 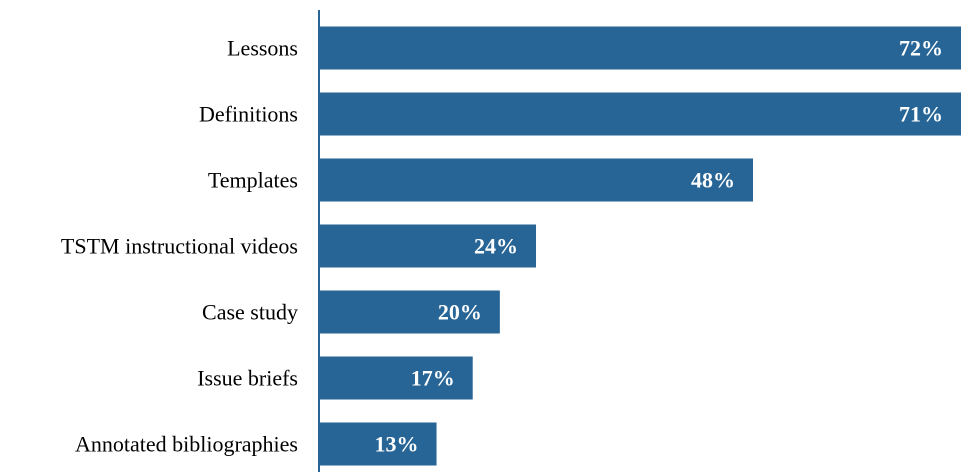 I want to click on bar-templates, so click(x=536, y=180).